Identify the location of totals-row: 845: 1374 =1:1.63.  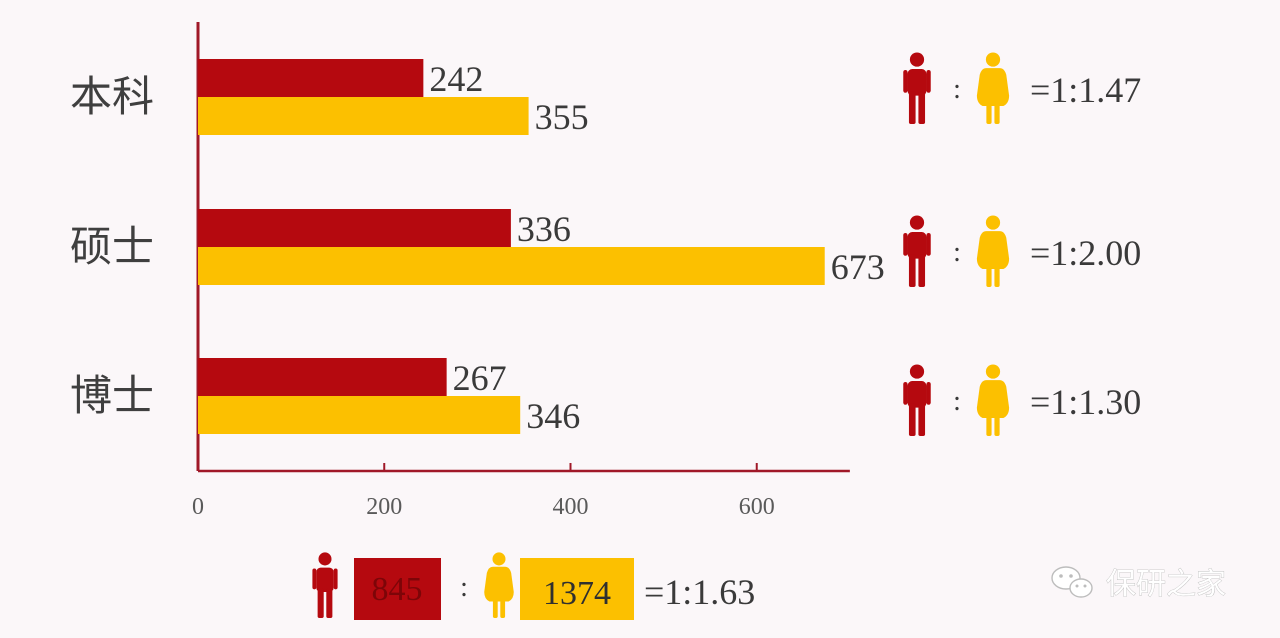
(533, 586).